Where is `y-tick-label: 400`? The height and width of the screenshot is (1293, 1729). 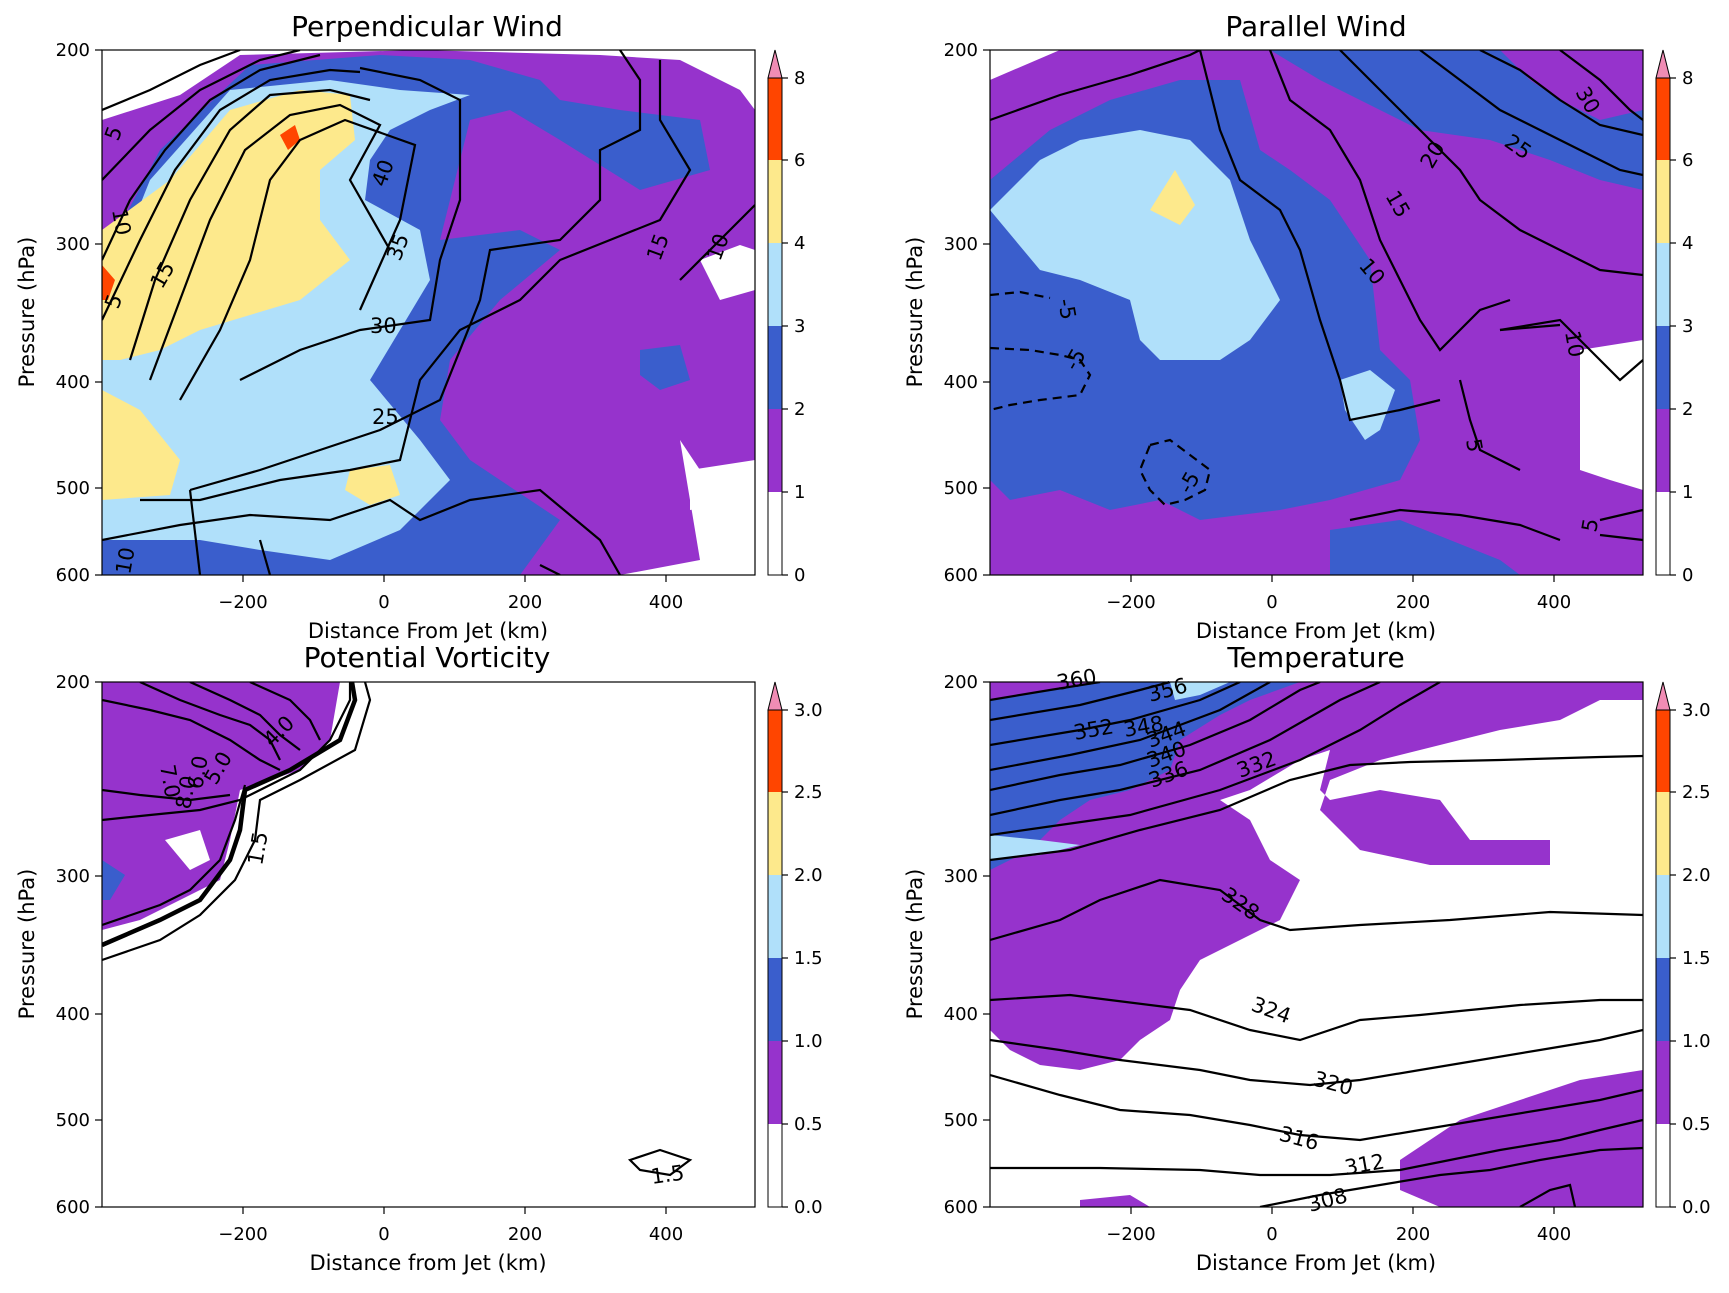
y-tick-label: 400 is located at coordinates (73, 382).